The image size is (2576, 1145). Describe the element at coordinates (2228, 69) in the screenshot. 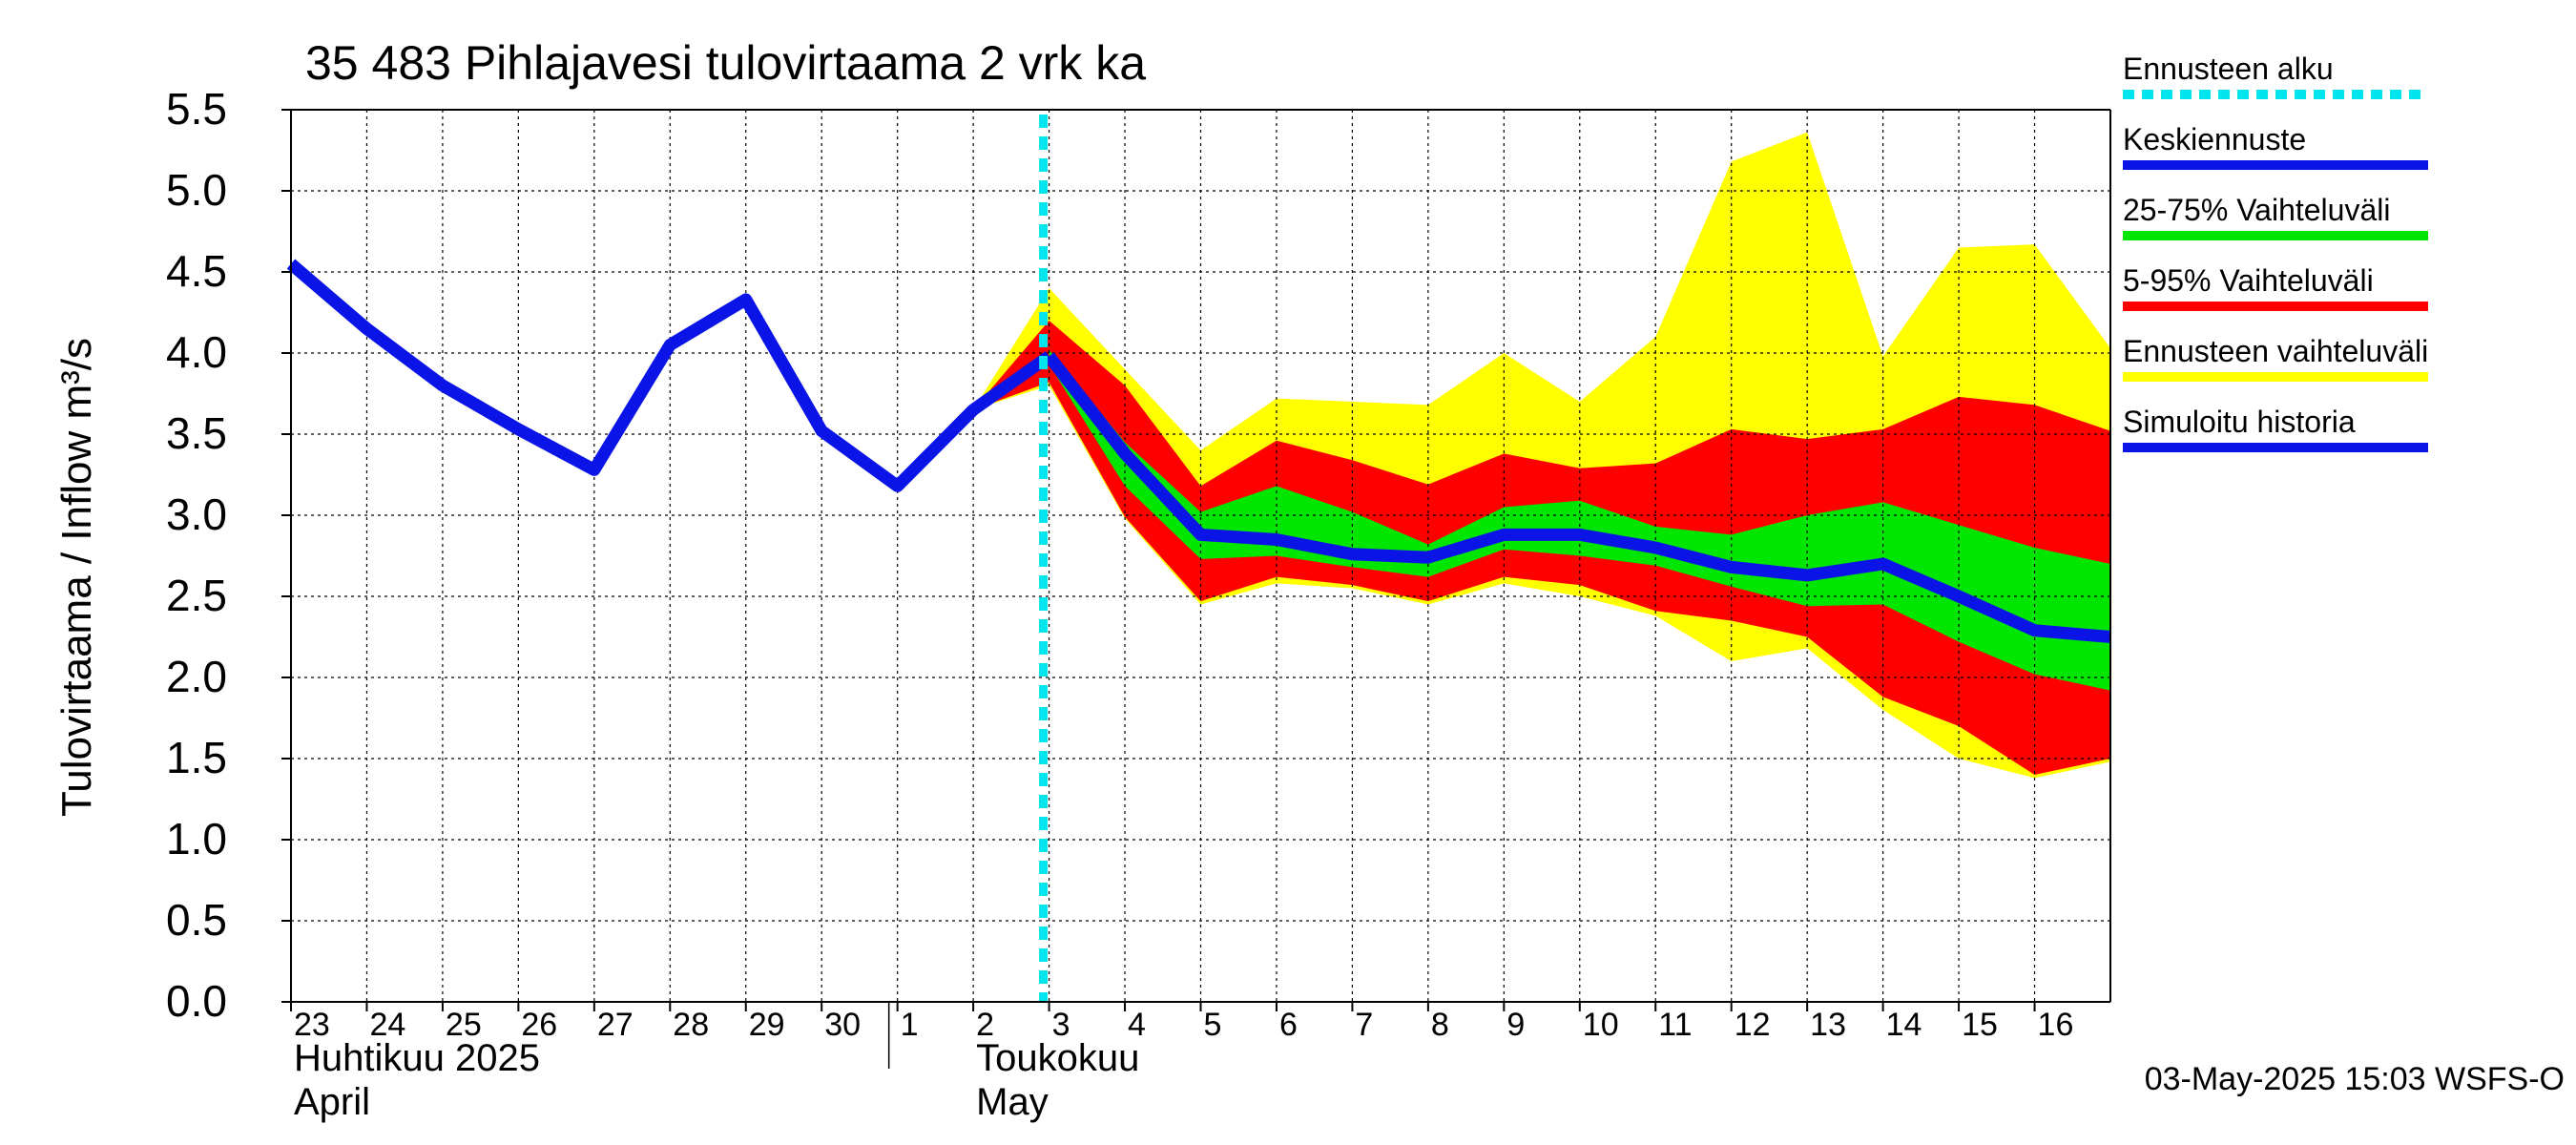

I see `legend-label-ennusteen-alku: Ennusteen alku` at that location.